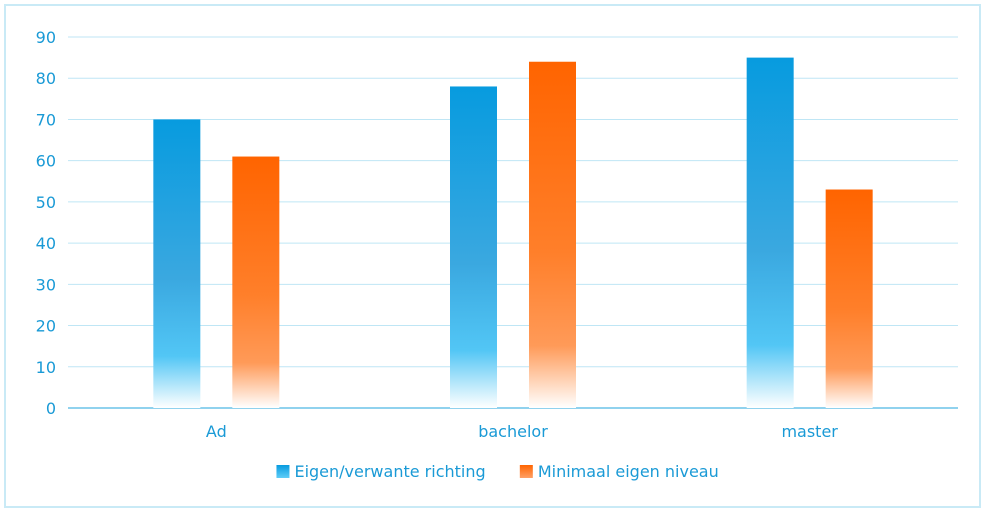  What do you see at coordinates (513, 431) in the screenshot?
I see `x-tick-label: bachelor` at bounding box center [513, 431].